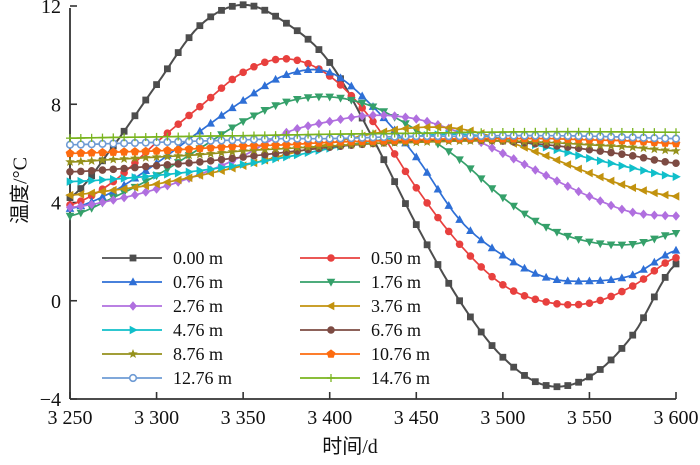 This screenshot has height=465, width=700. I want to click on legend-marker-4-76m-icon, so click(132, 330).